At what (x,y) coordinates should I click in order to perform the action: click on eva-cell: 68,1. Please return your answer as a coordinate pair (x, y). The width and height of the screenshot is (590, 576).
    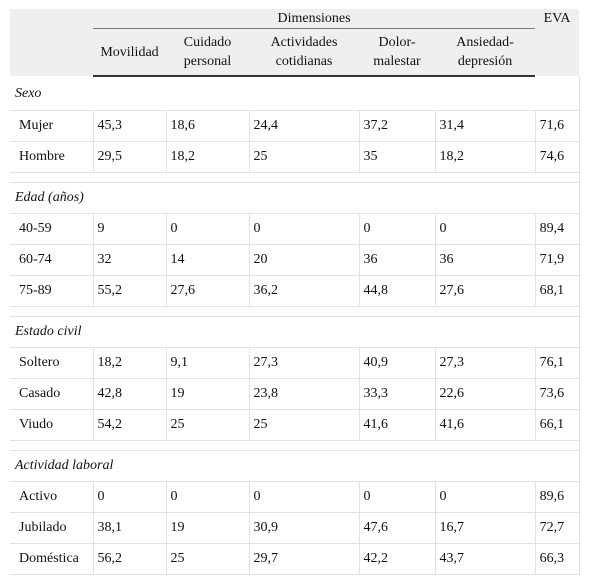
    Looking at the image, I should click on (557, 291).